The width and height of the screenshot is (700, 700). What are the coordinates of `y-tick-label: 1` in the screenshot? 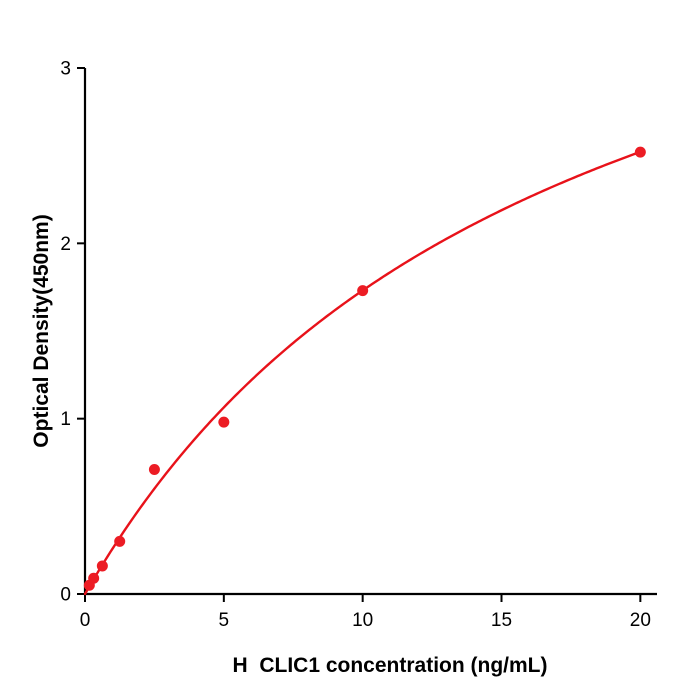 It's located at (65, 419).